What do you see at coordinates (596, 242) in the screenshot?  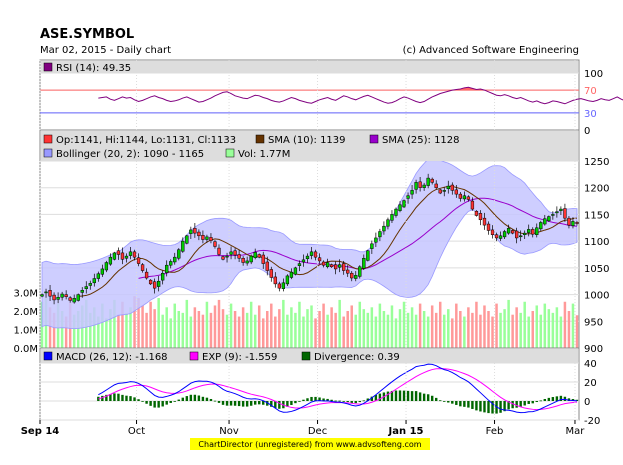 I see `price-tick-label: 1100` at bounding box center [596, 242].